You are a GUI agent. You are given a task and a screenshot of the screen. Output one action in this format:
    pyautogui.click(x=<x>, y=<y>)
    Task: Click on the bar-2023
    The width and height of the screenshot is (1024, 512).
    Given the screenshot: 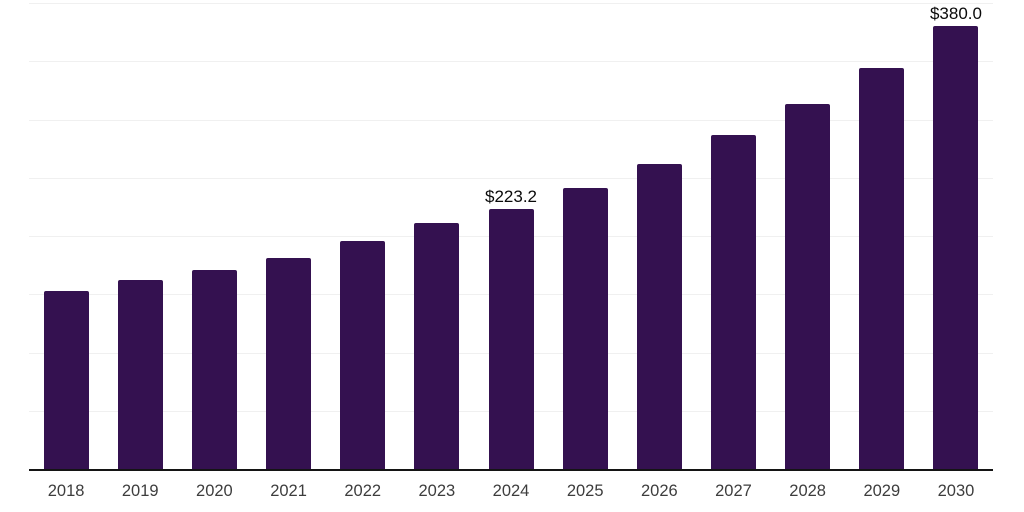 What is the action you would take?
    pyautogui.click(x=437, y=346)
    